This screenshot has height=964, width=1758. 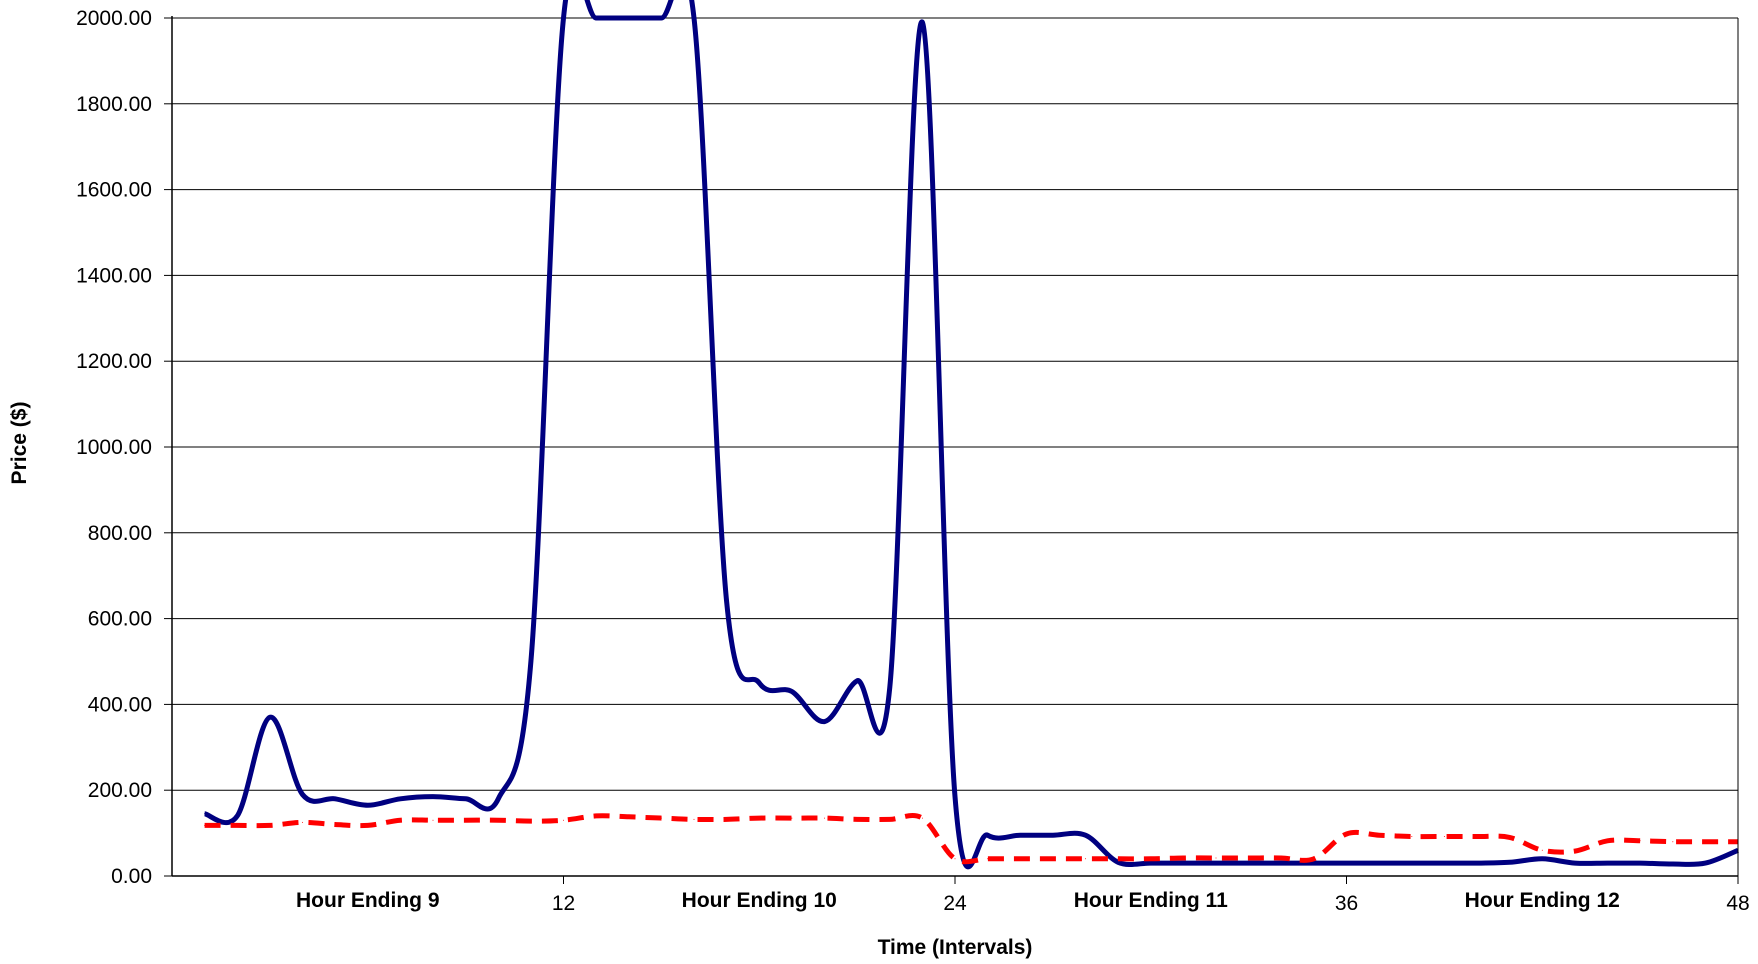 I want to click on y-tick-label: 2000.00, so click(x=114, y=18).